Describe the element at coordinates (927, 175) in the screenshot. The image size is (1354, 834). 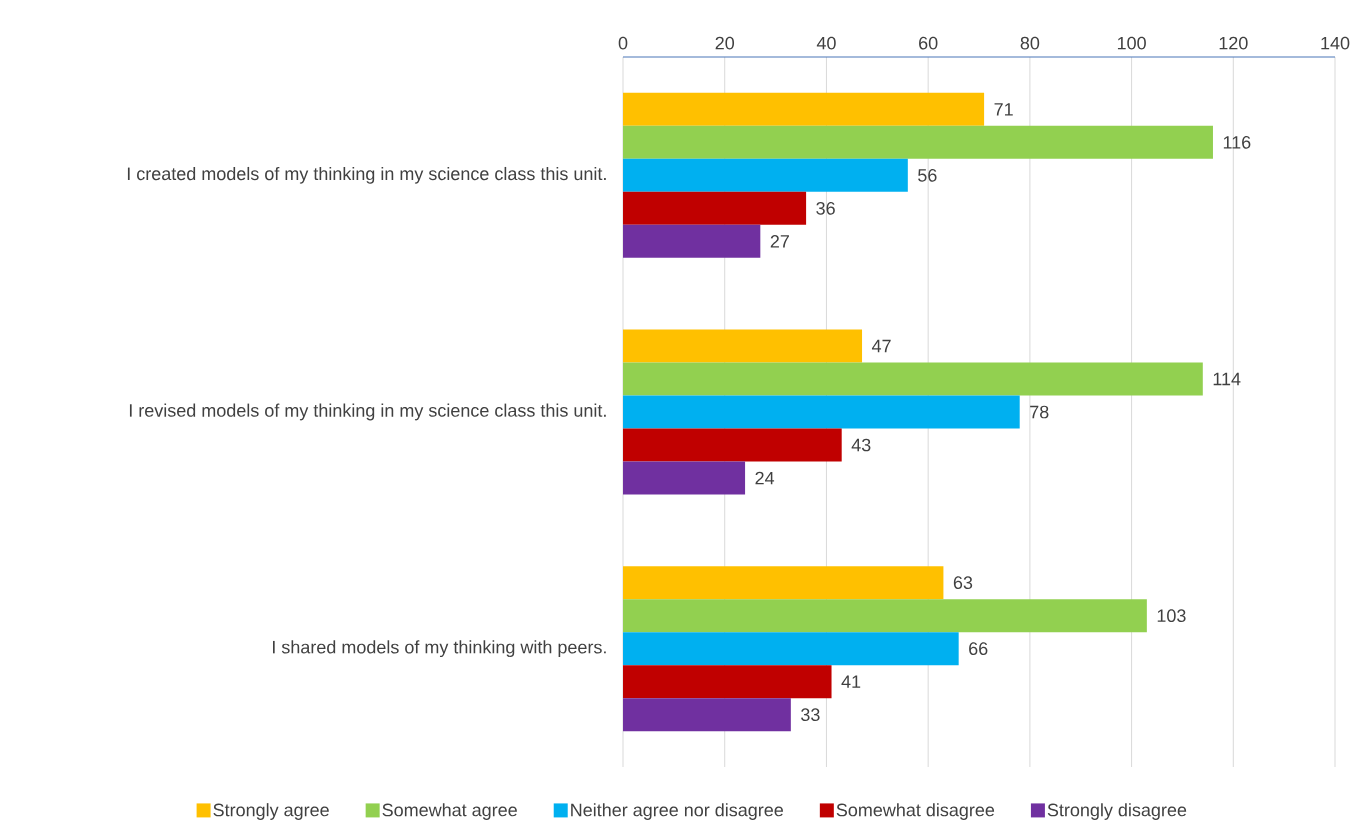
I see `data-label: 56` at that location.